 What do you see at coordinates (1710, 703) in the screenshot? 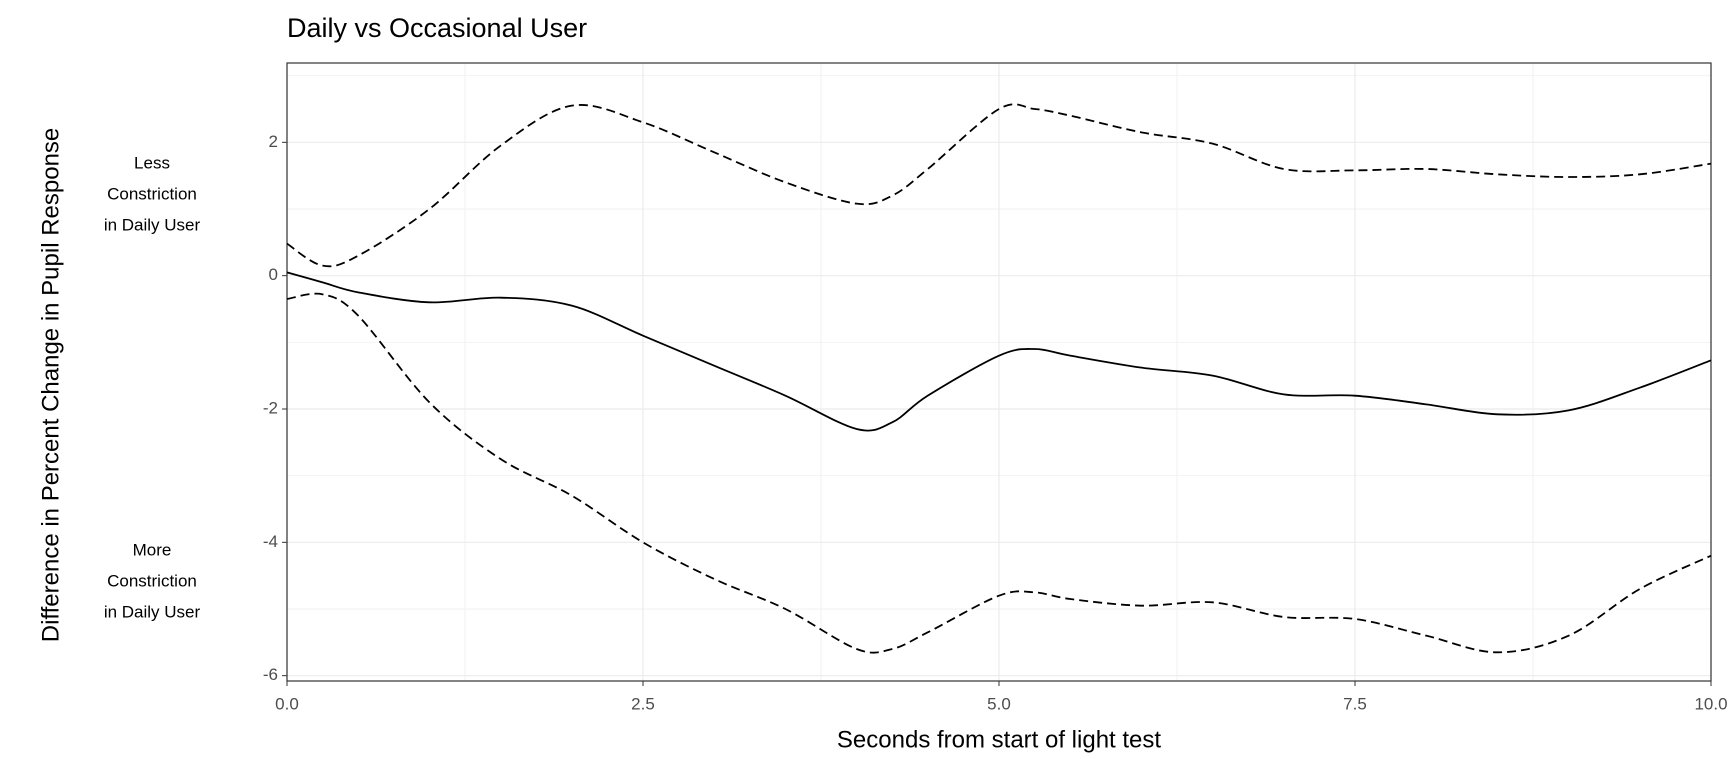
I see `x-tick-label: 10.0` at bounding box center [1710, 703].